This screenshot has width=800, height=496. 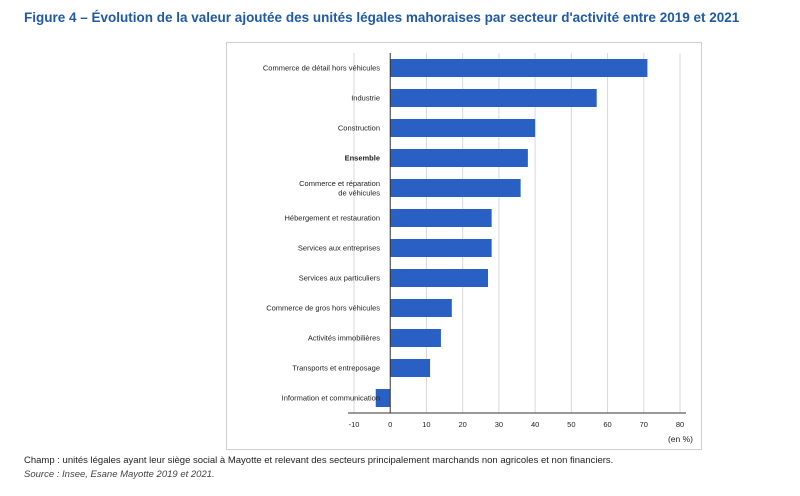 I want to click on category-label: Industrie, so click(x=365, y=98).